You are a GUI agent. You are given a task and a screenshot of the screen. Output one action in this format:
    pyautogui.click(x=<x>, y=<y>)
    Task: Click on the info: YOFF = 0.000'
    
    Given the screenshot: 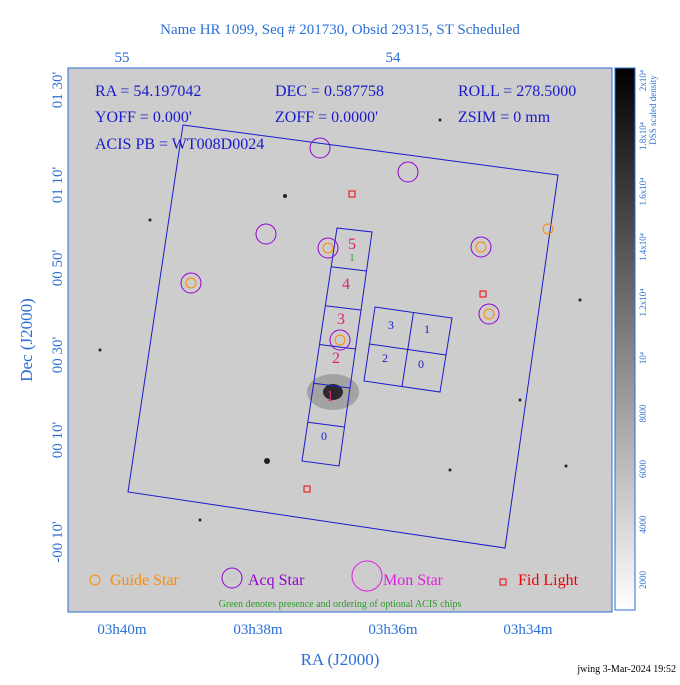 What is the action you would take?
    pyautogui.click(x=143, y=117)
    